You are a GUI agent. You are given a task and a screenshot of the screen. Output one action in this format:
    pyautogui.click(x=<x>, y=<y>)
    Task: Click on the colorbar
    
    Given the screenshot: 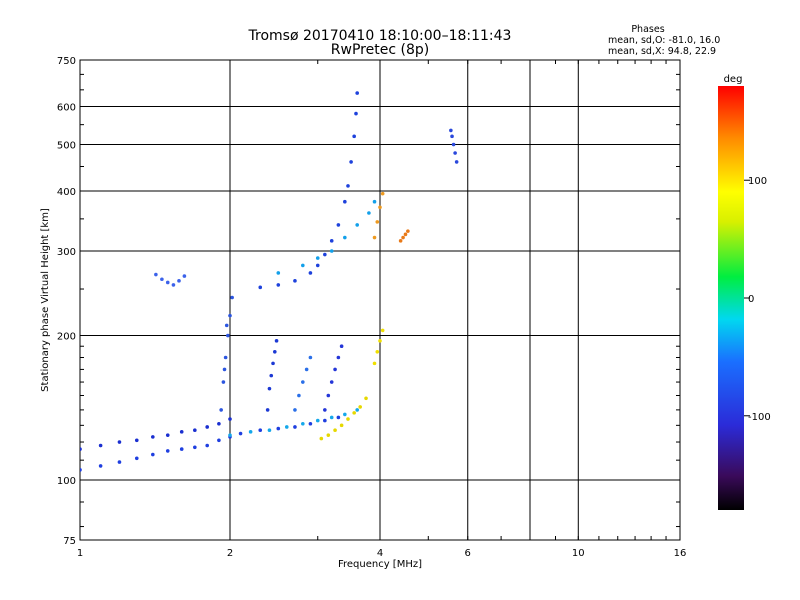 What is the action you would take?
    pyautogui.click(x=731, y=298)
    